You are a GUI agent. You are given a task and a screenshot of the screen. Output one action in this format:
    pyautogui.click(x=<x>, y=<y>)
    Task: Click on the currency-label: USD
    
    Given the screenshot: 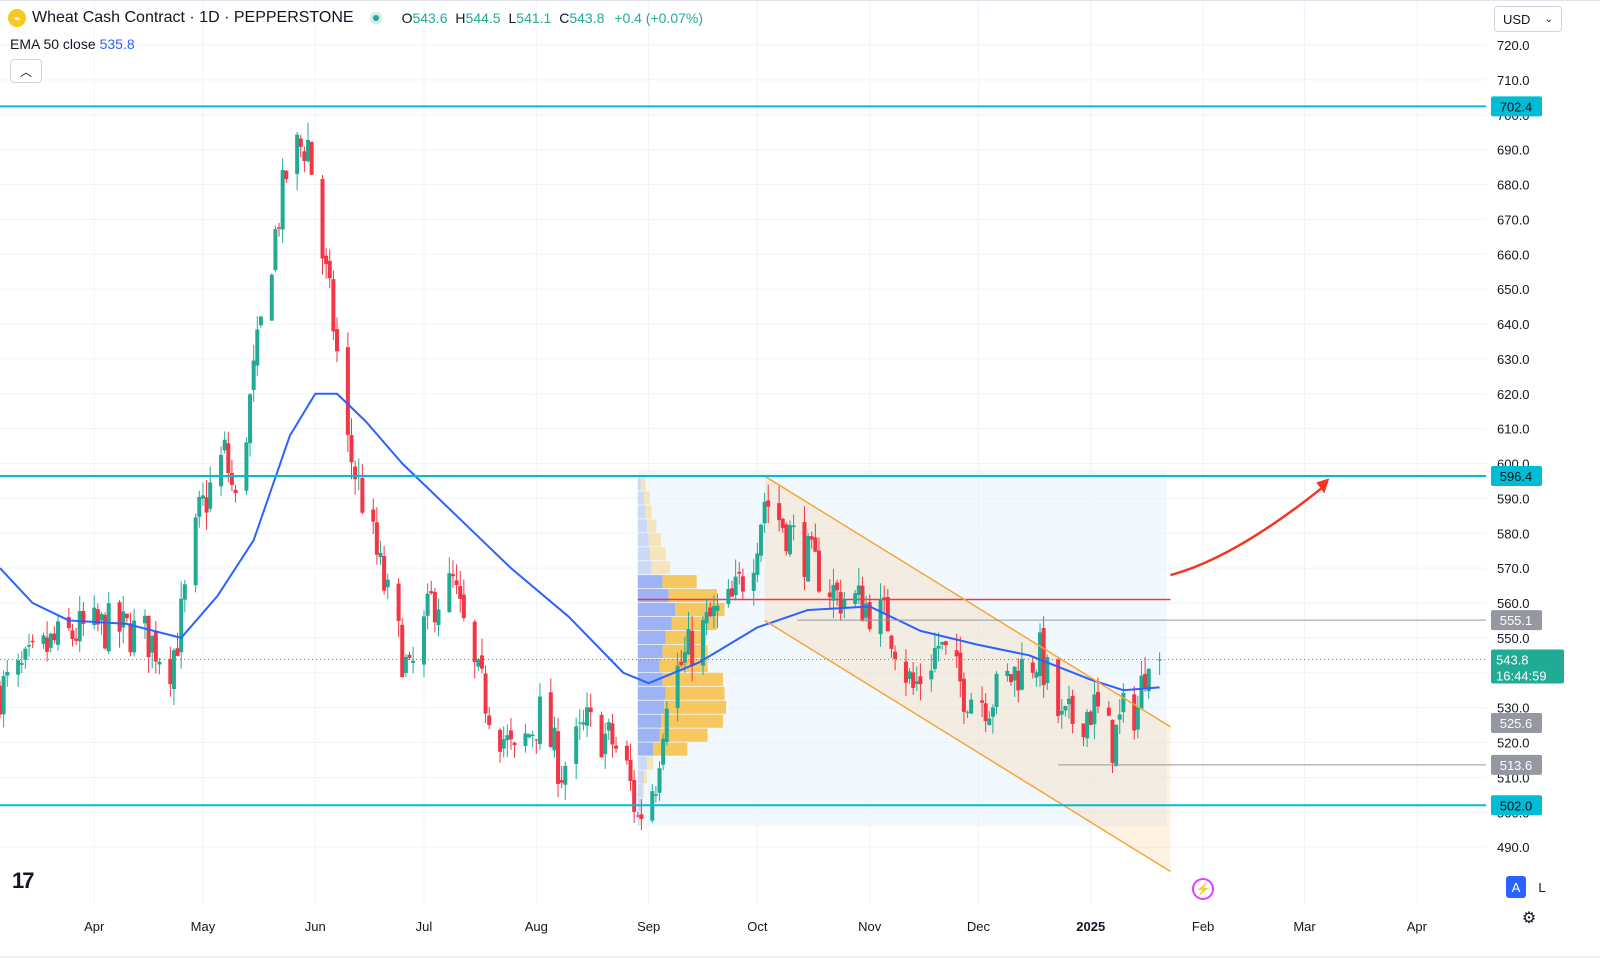 What is the action you would take?
    pyautogui.click(x=1517, y=19)
    